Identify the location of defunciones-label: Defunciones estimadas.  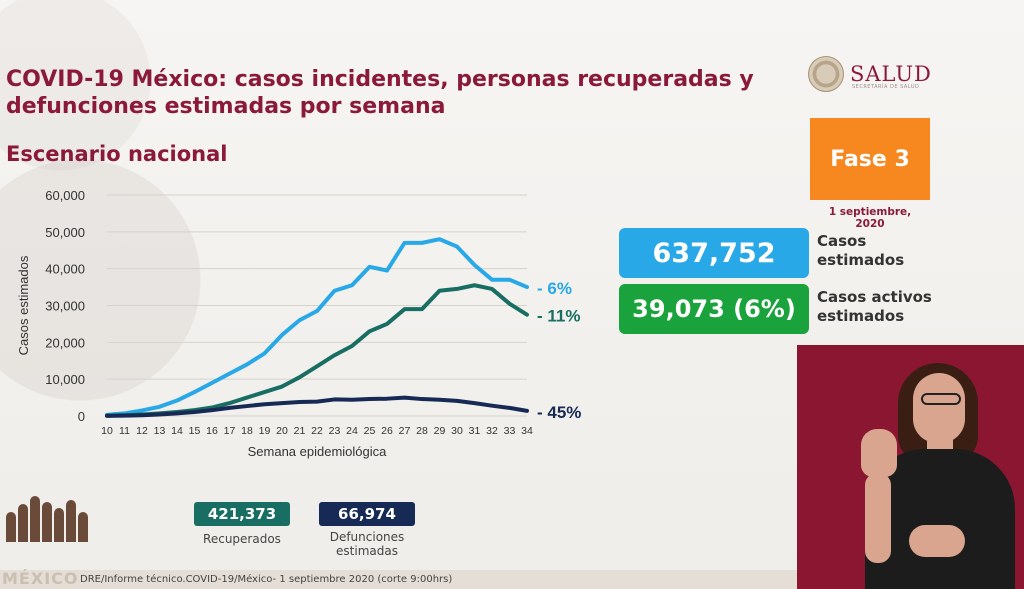
(367, 544).